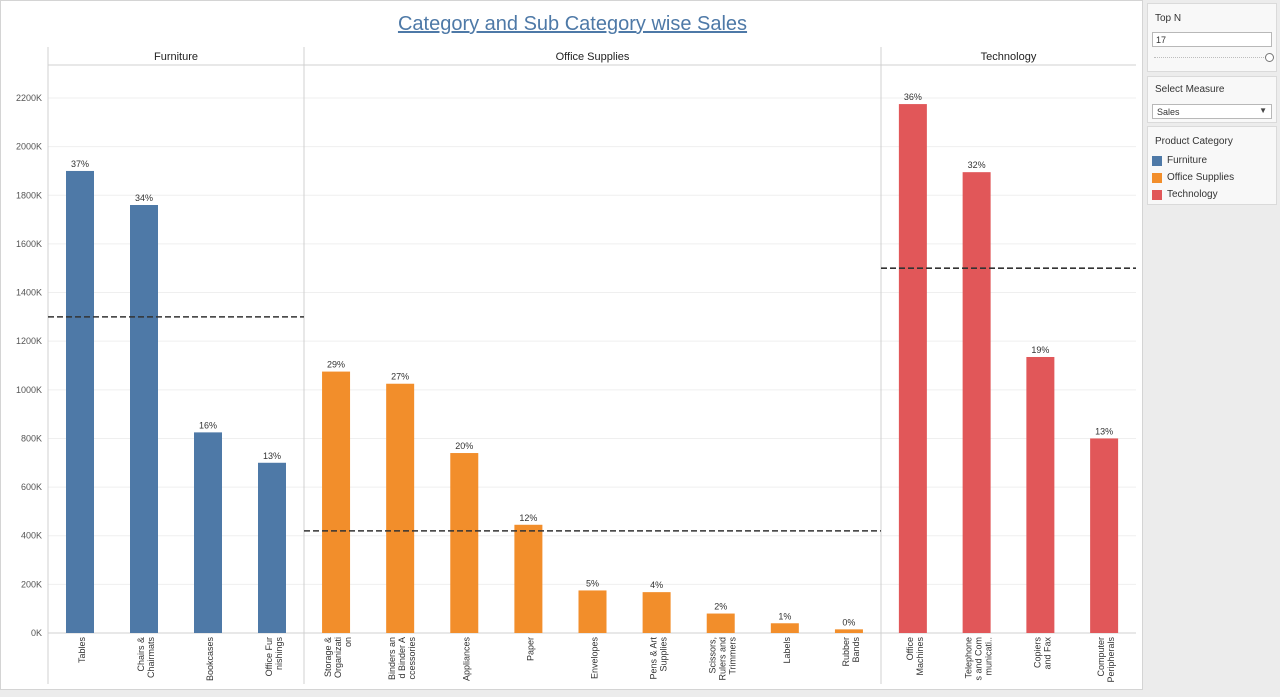  I want to click on pane-header-label: Office Supplies, so click(593, 57).